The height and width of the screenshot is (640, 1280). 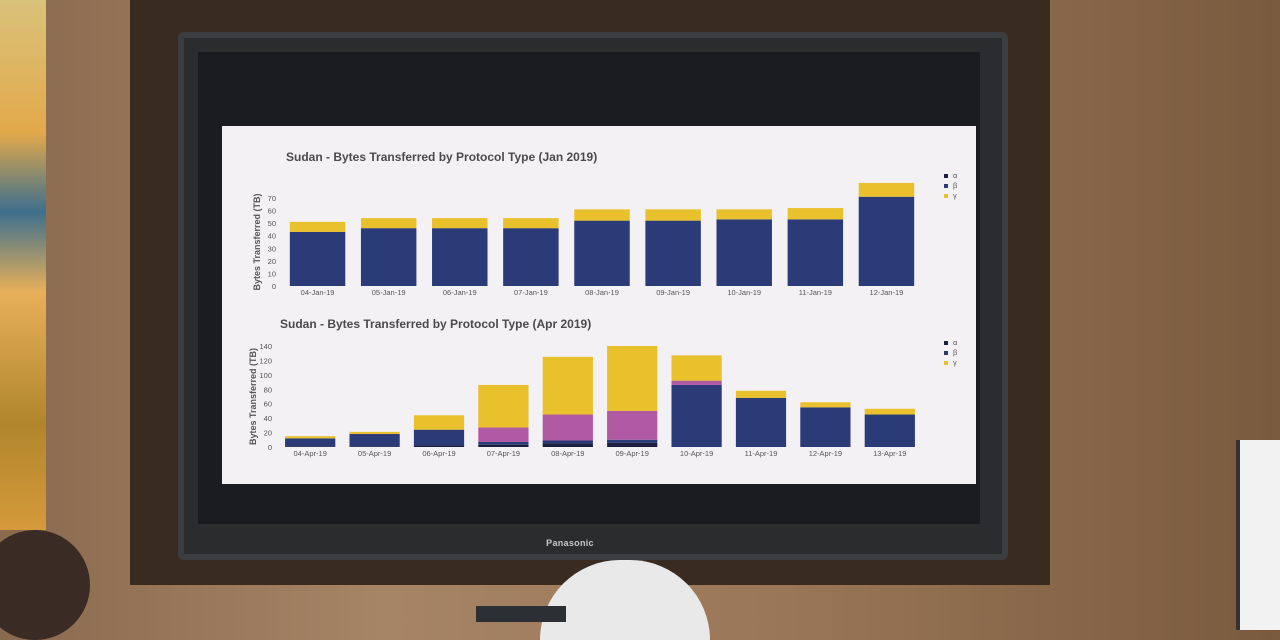 What do you see at coordinates (265, 360) in the screenshot?
I see `y-tick-label: 120` at bounding box center [265, 360].